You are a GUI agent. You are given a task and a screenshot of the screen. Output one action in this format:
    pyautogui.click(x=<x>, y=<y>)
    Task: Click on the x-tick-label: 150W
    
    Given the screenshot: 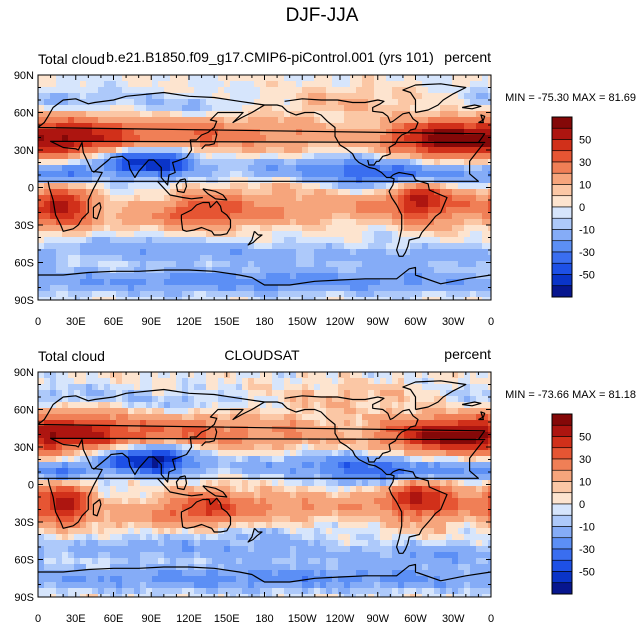 What is the action you would take?
    pyautogui.click(x=302, y=322)
    